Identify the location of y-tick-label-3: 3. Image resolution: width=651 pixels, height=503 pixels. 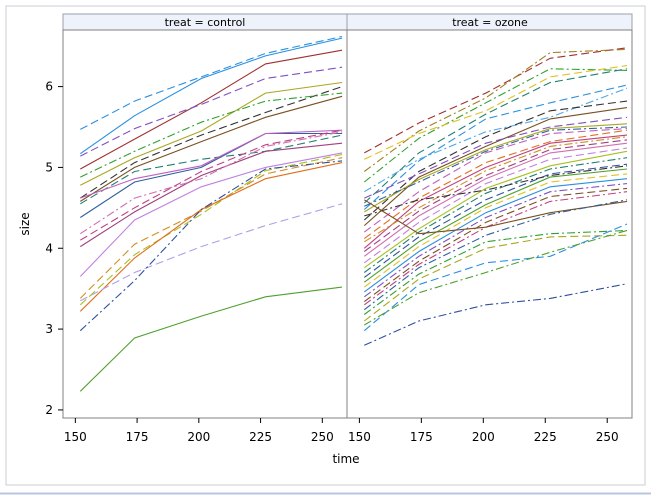
(49, 329).